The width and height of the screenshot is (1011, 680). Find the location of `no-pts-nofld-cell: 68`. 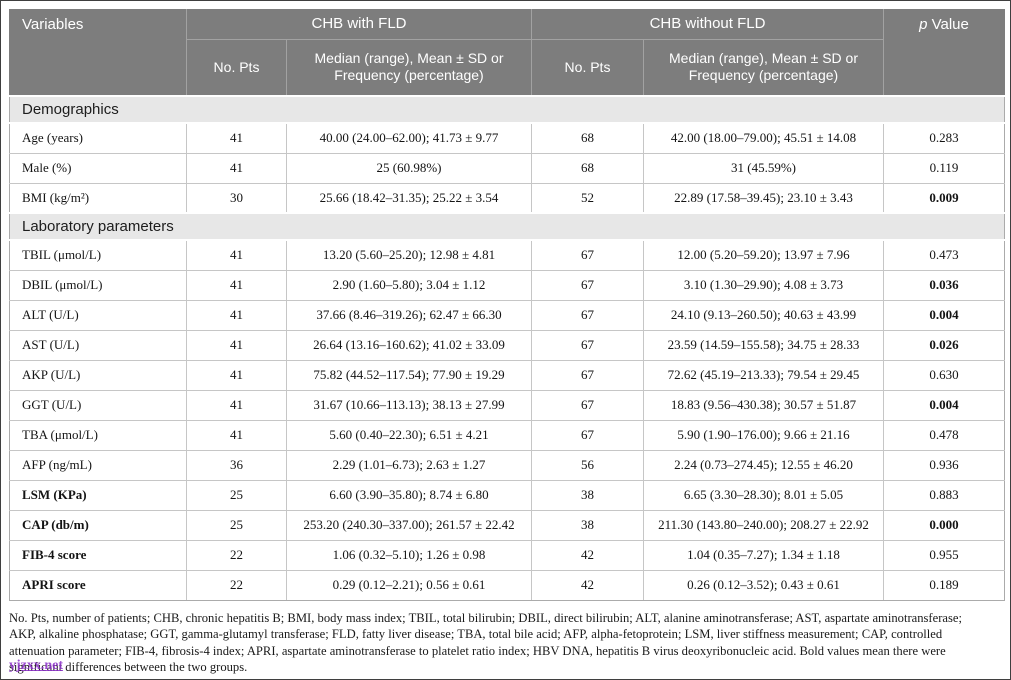

no-pts-nofld-cell: 68 is located at coordinates (587, 168).